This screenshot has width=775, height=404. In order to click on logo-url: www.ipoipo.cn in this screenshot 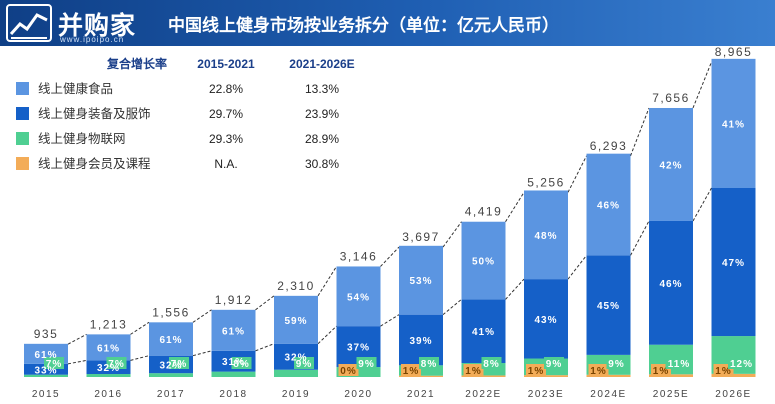, I will do `click(92, 39)`.